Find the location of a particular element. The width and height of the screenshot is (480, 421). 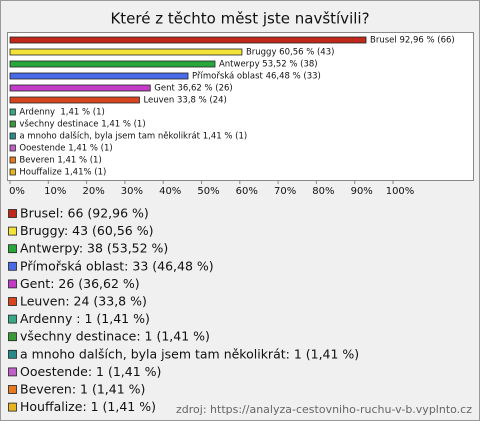

legend-label: Ooestende: 1 (1,41 %) is located at coordinates (90, 371).